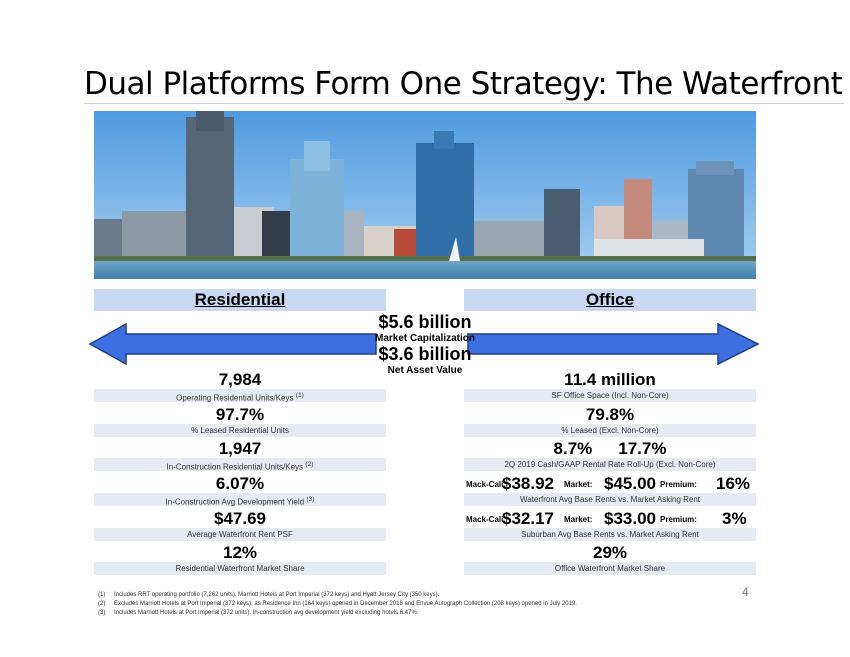 The image size is (850, 657). What do you see at coordinates (610, 430) in the screenshot?
I see `stat-label: % Leased (Excl. Non-Core)` at bounding box center [610, 430].